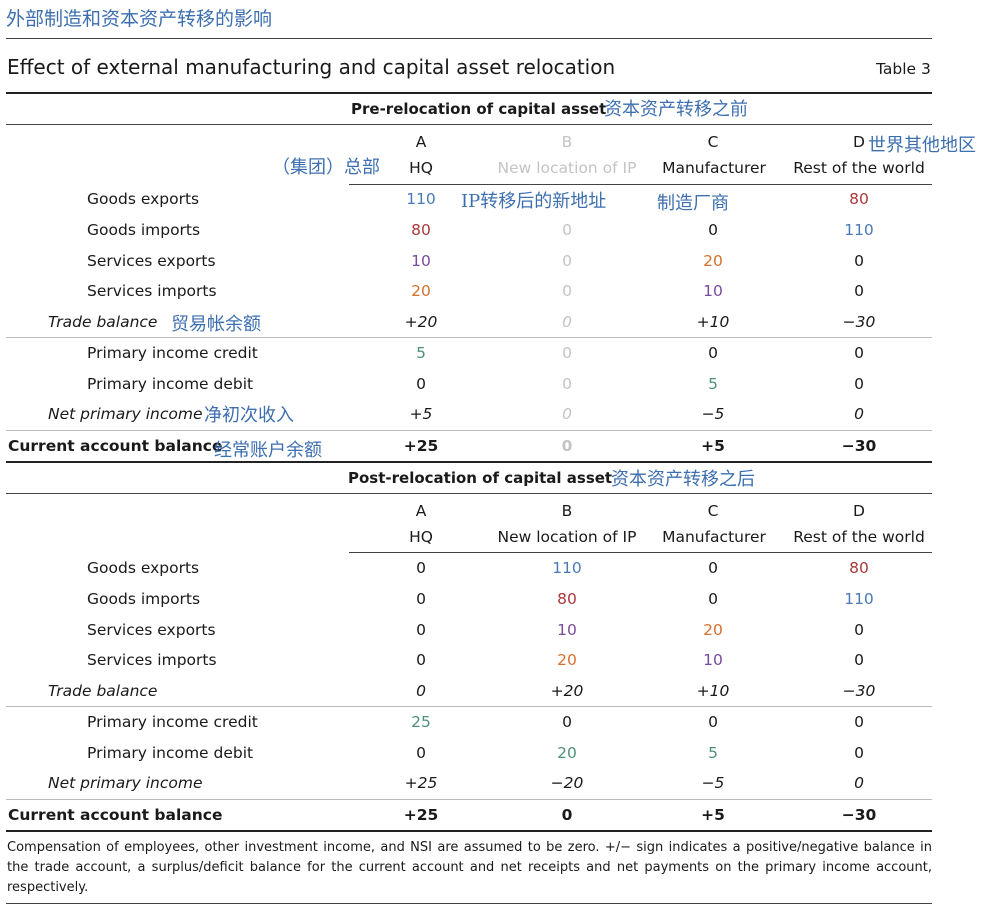 This screenshot has width=1000, height=909. Describe the element at coordinates (534, 201) in the screenshot. I see `pre-col-b-annotation: IP转移后的新地址` at that location.